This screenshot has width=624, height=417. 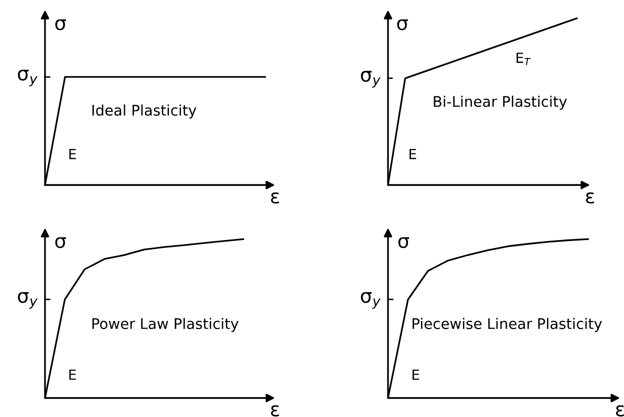 I want to click on text: Bi-Linear Plasticity, so click(x=500, y=103).